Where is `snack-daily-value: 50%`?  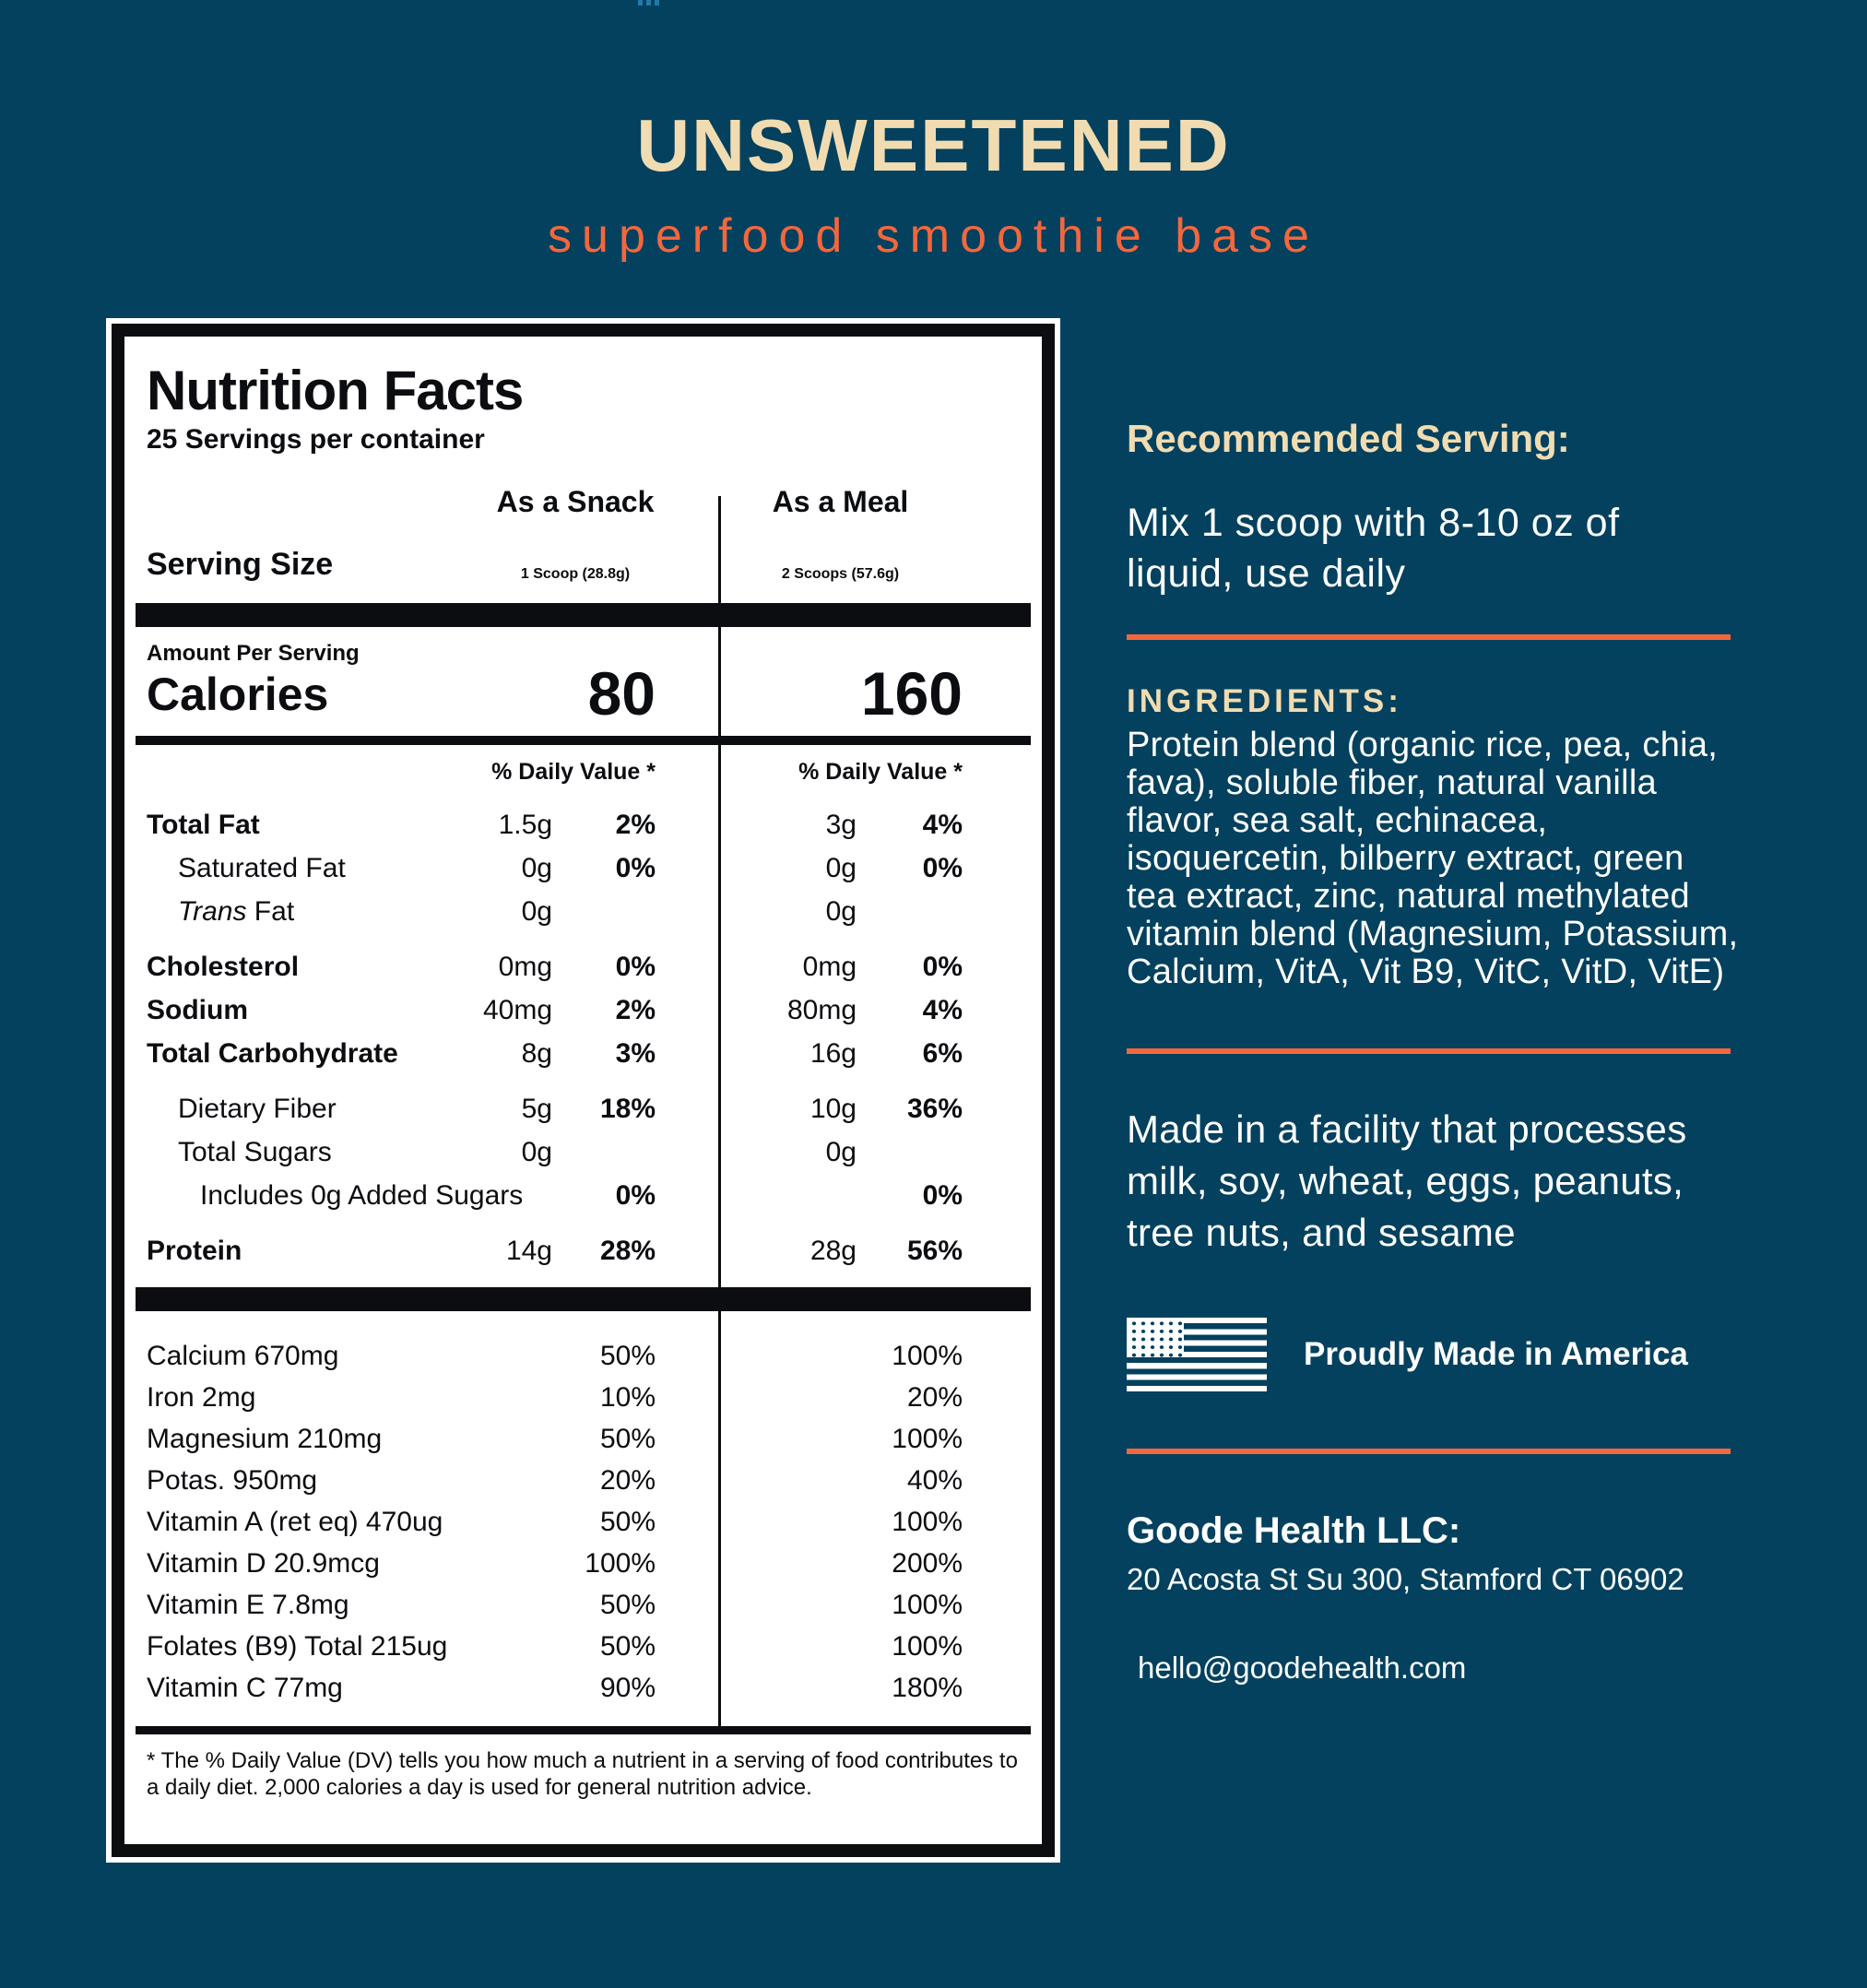 snack-daily-value: 50% is located at coordinates (627, 1522).